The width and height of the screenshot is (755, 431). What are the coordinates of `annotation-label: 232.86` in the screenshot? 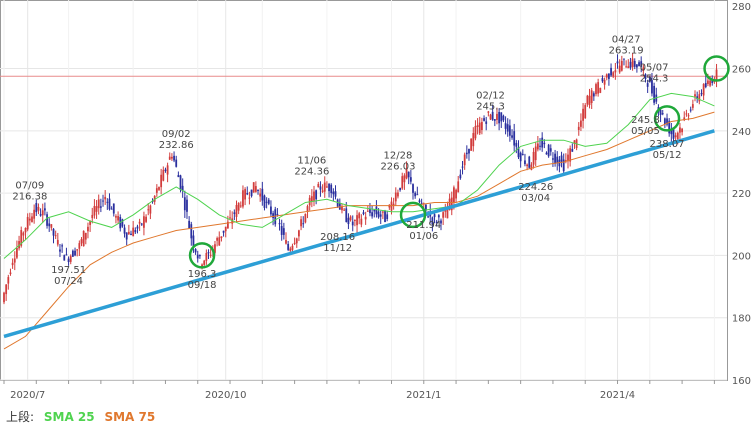 It's located at (176, 145).